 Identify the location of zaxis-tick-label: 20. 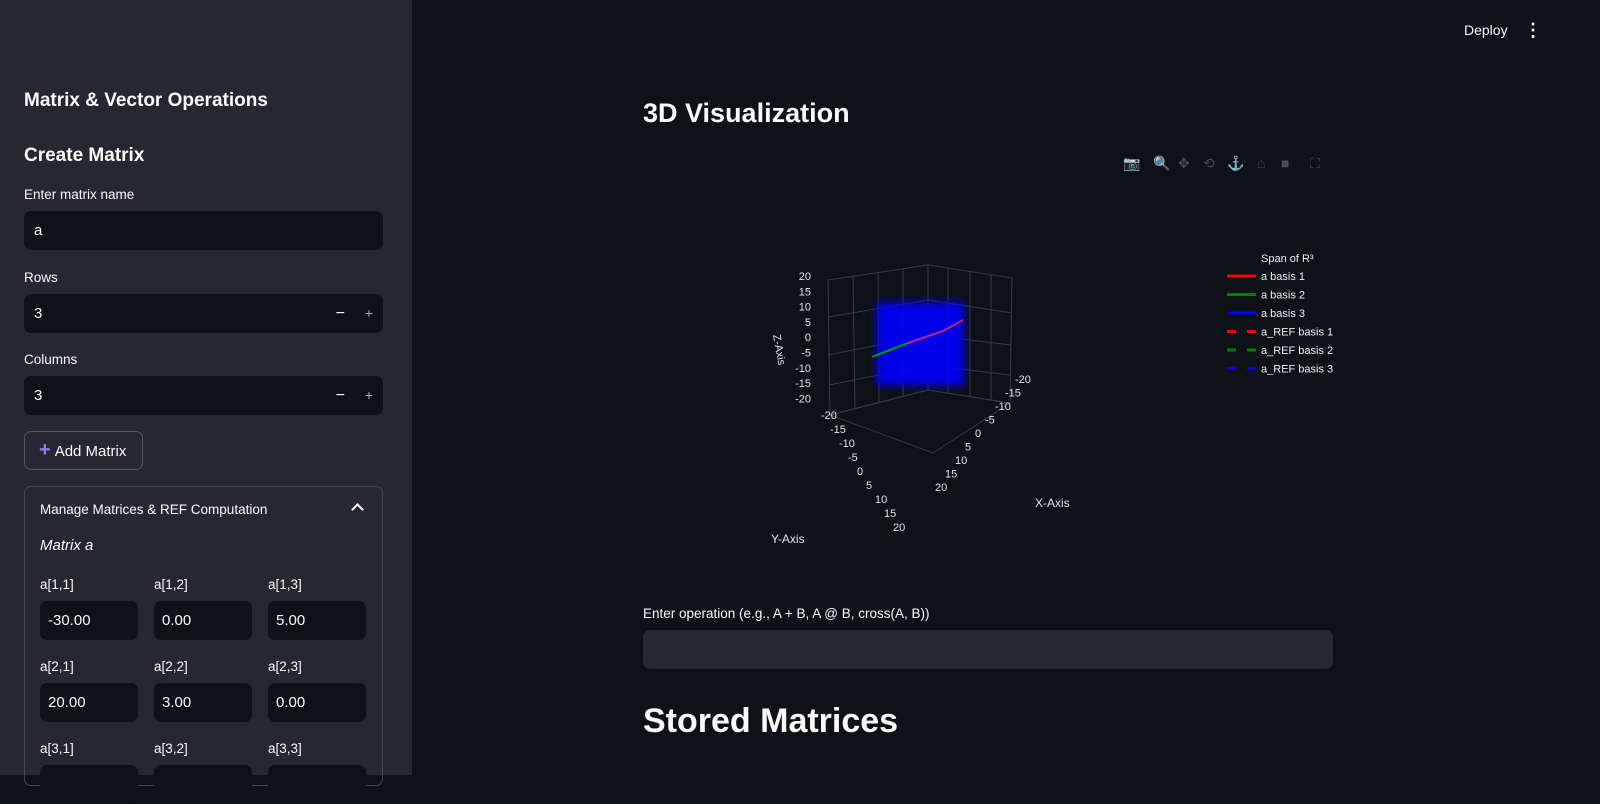
(805, 277).